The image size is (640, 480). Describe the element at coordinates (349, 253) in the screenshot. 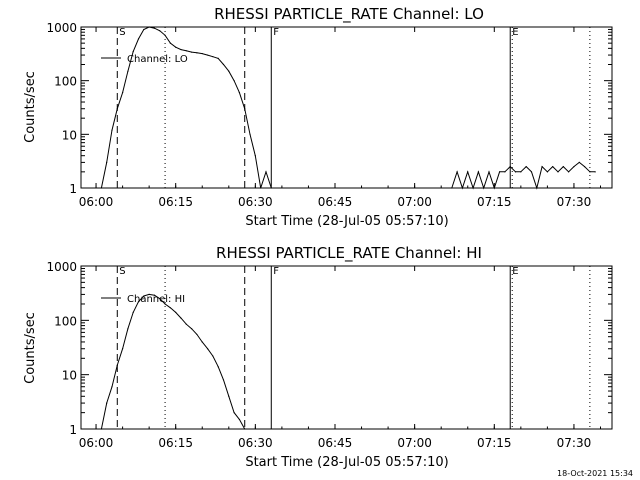

I see `chart-title: RHESSI PARTICLE_RATE Channel: HI` at that location.